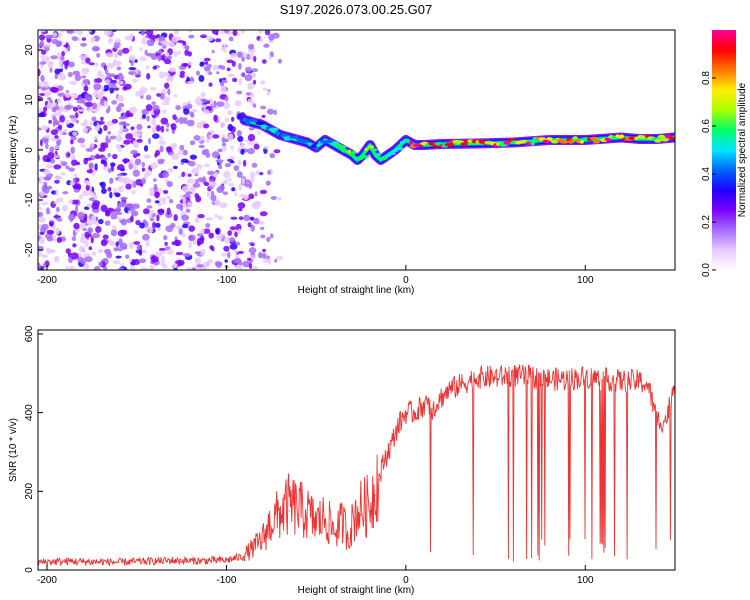 Image resolution: width=750 pixels, height=600 pixels. I want to click on spectrogram-y-tick-label: 20, so click(29, 50).